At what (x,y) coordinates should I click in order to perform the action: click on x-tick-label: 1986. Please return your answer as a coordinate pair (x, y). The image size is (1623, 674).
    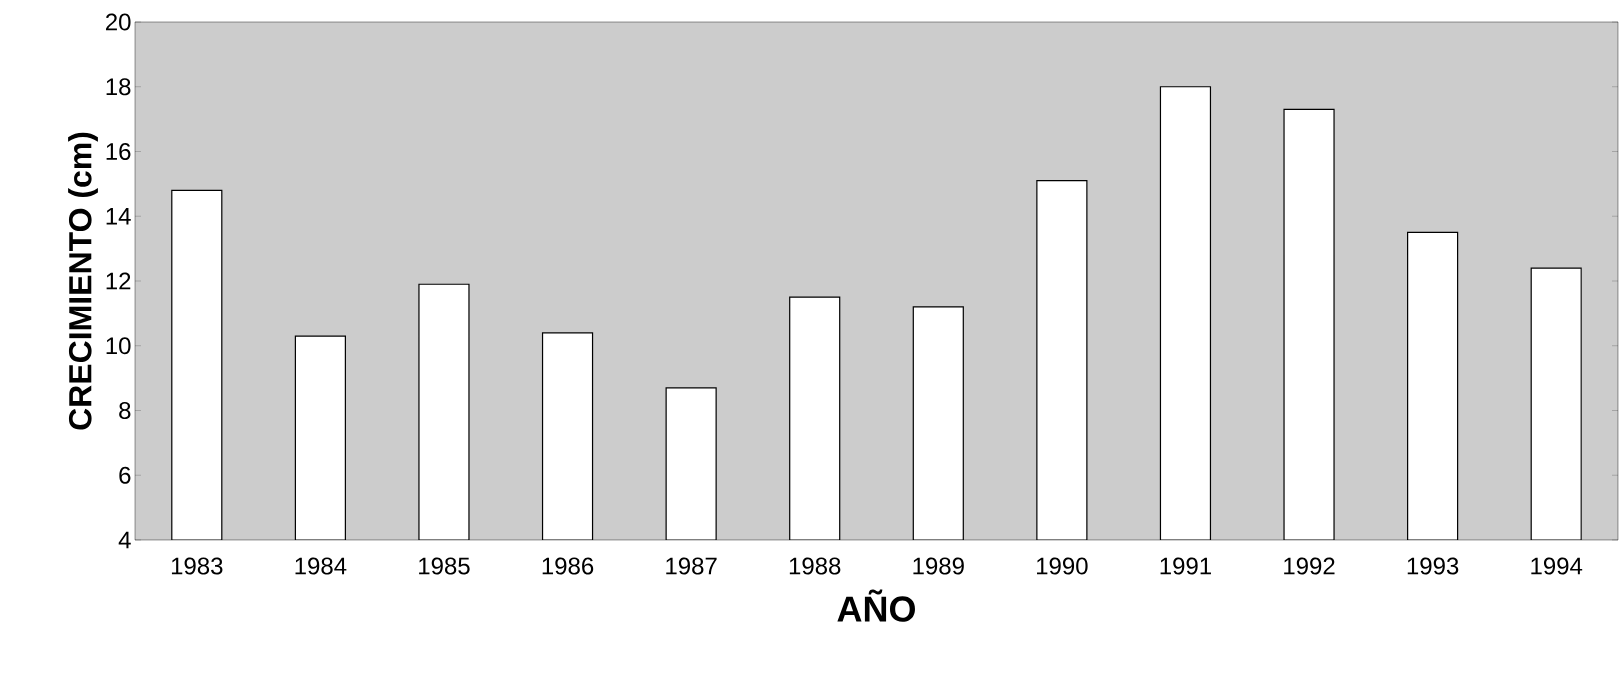
    Looking at the image, I should click on (568, 566).